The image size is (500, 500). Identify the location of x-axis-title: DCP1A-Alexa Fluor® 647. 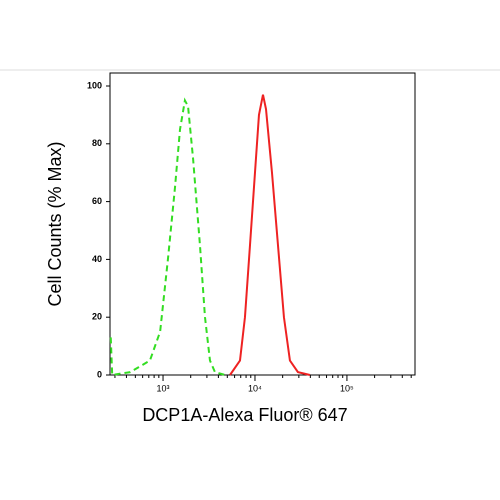
(244, 415).